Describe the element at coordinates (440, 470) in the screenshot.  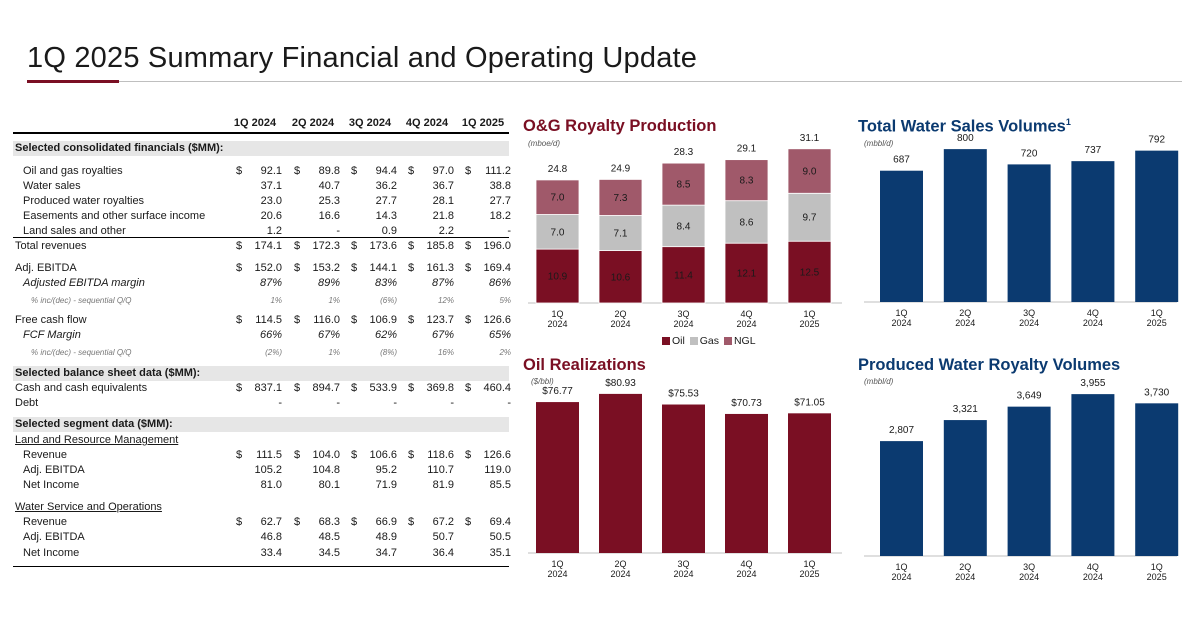
I see `table-cell: 110.7` at that location.